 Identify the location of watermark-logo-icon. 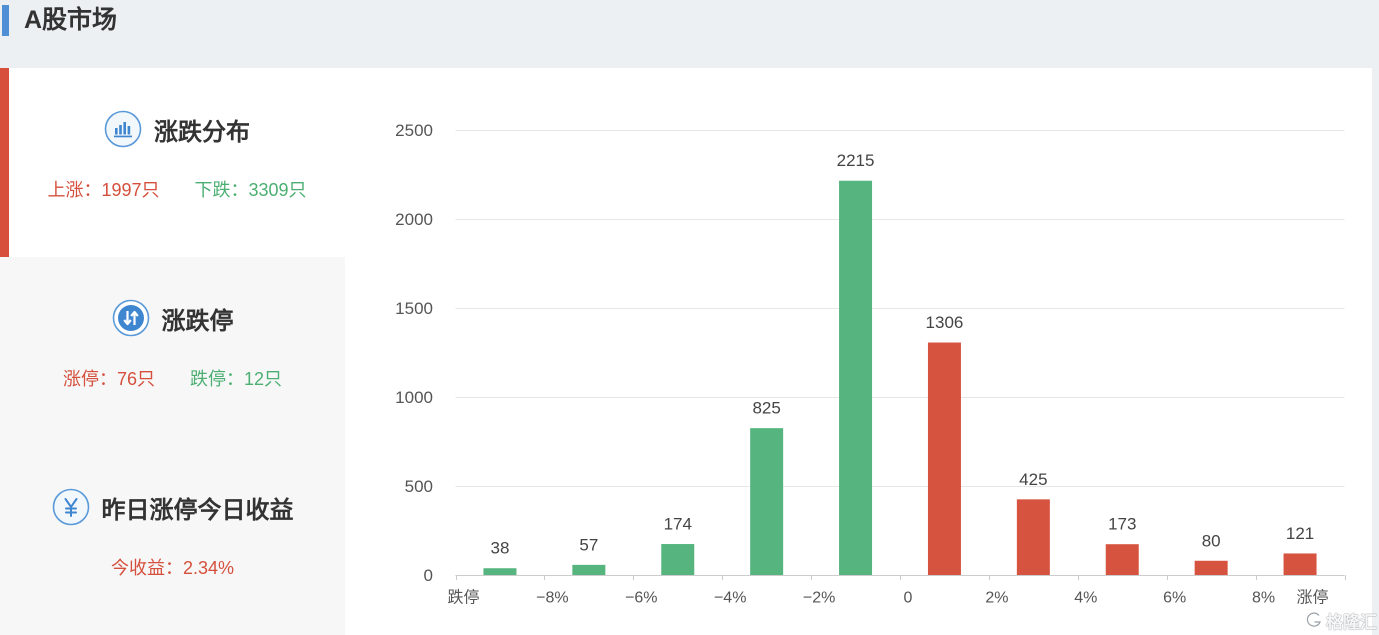
(1314, 620).